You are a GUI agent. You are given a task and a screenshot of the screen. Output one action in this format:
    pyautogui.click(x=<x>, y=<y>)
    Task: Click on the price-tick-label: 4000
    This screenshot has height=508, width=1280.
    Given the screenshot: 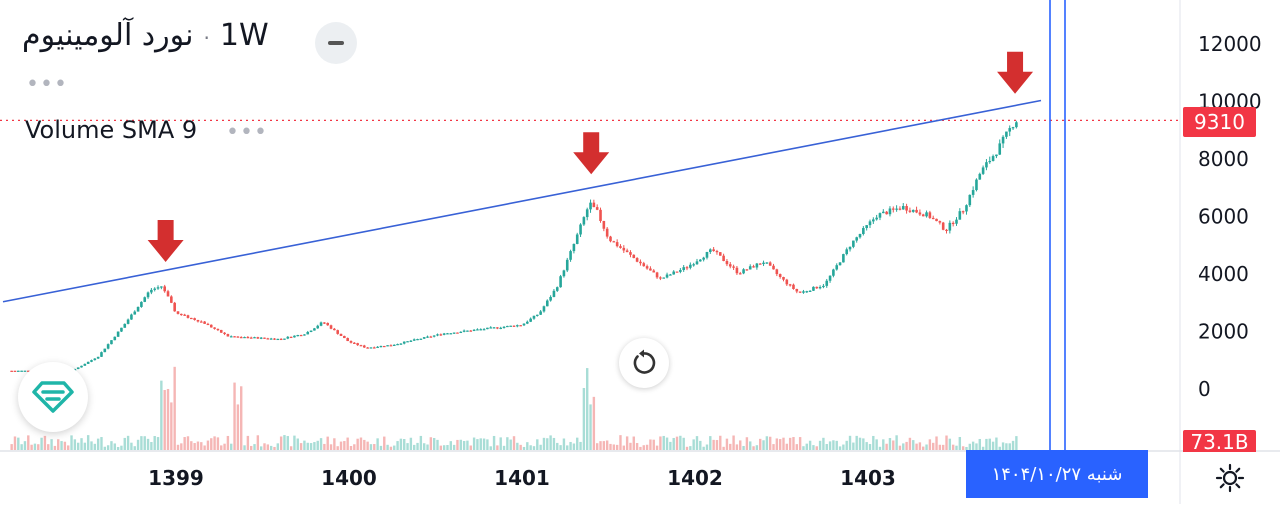 What is the action you would take?
    pyautogui.click(x=1223, y=274)
    